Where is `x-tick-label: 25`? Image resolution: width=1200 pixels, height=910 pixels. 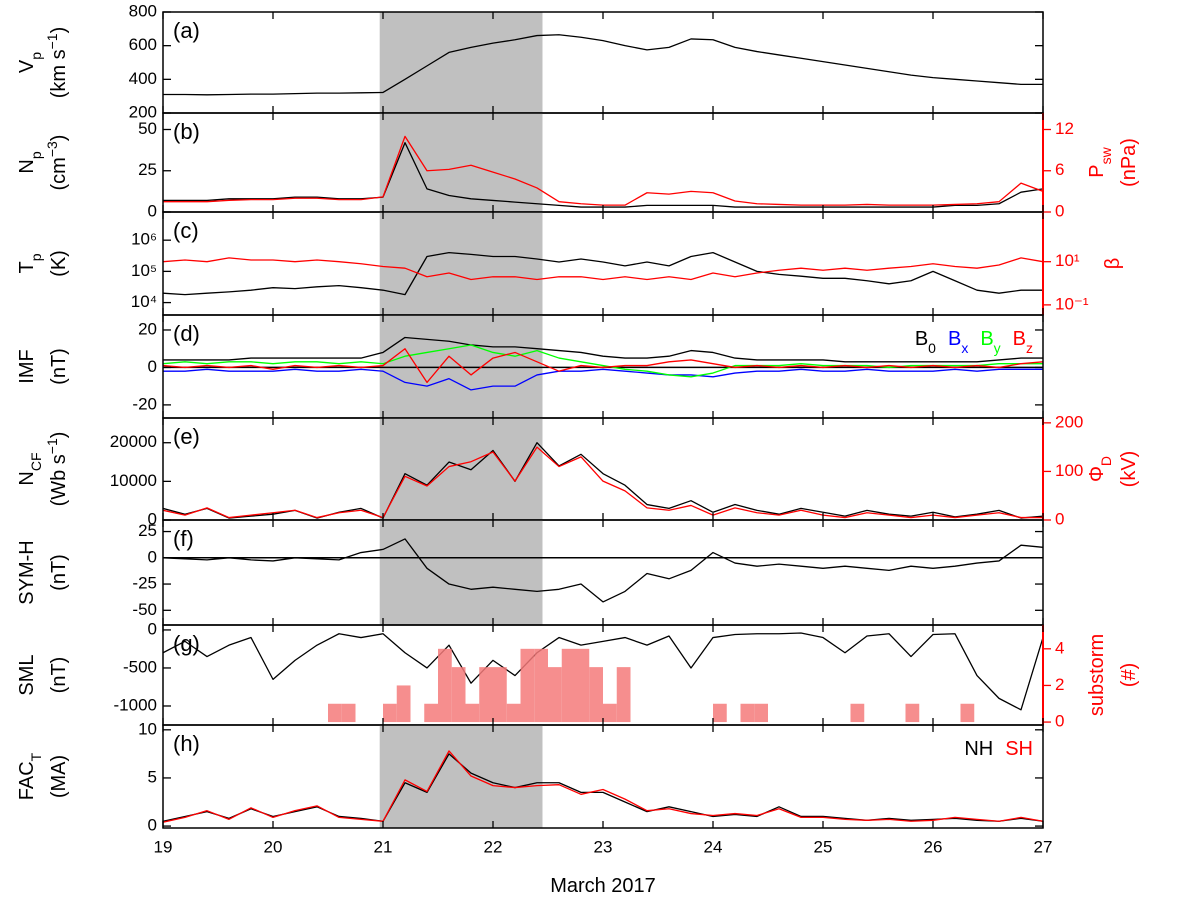
x-tick-label: 25 is located at coordinates (823, 846).